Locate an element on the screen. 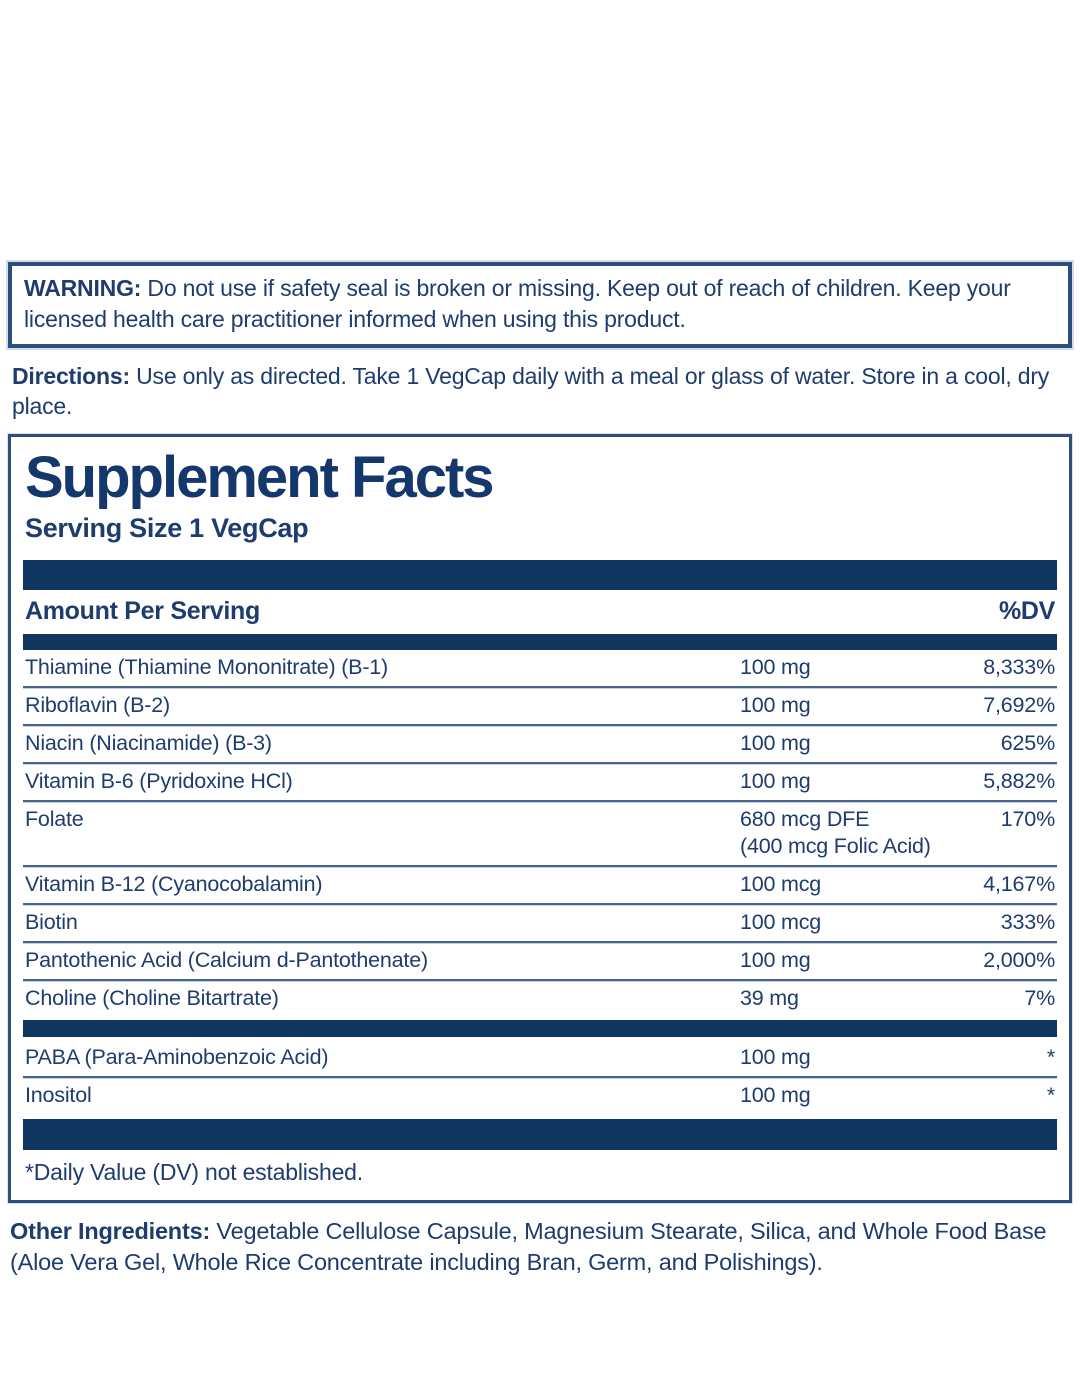 This screenshot has width=1080, height=1398. dv-footnote: *Daily Value (DV) not established. is located at coordinates (194, 1172).